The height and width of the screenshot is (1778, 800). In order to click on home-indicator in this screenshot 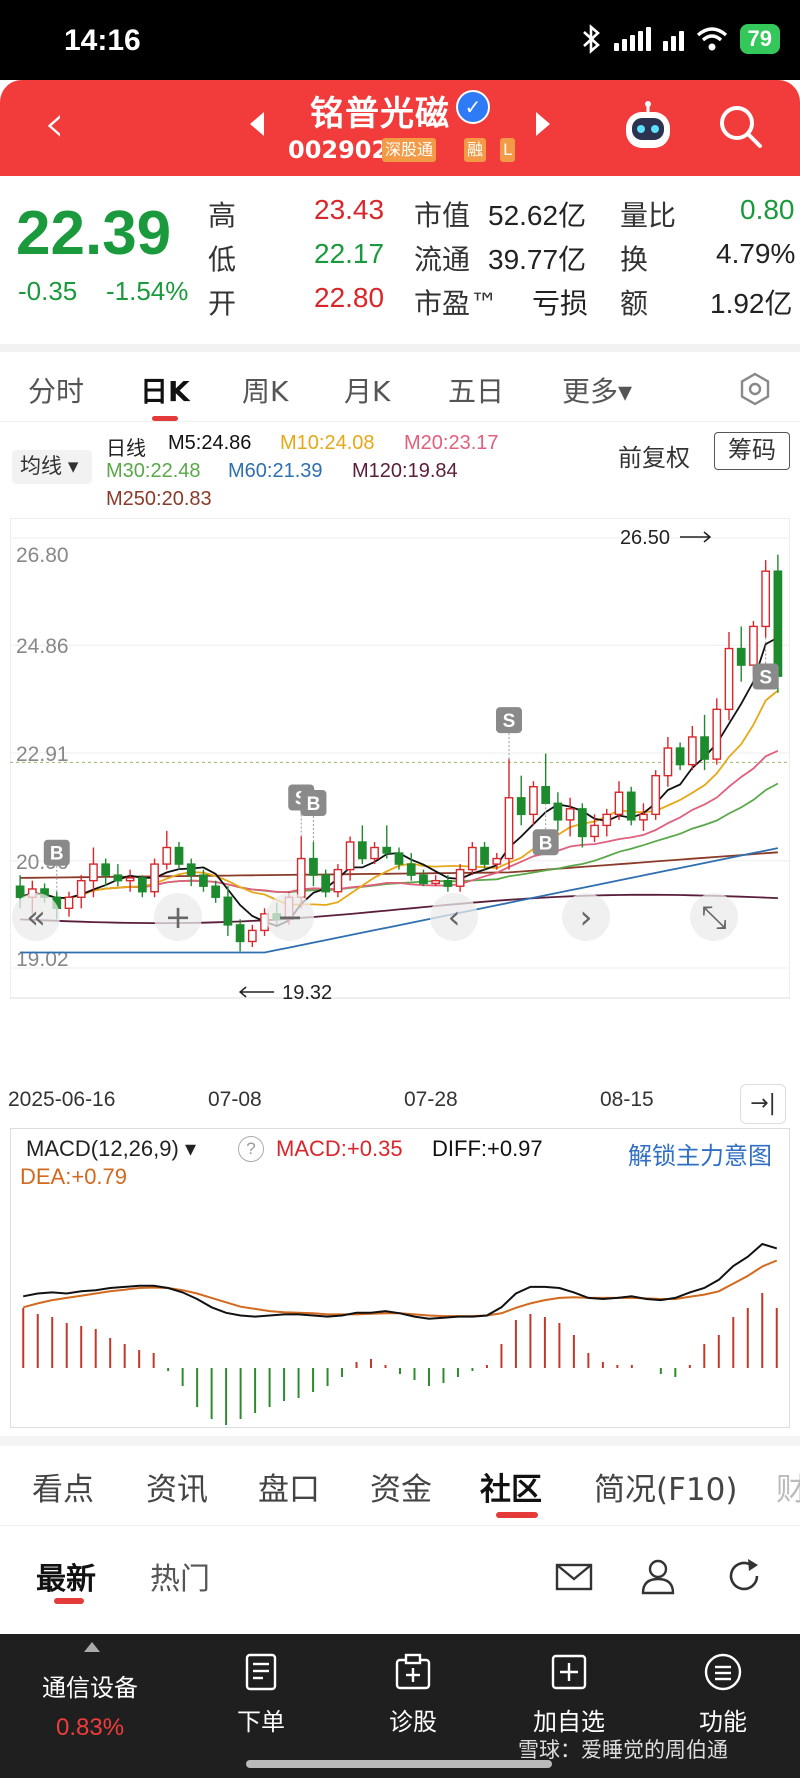, I will do `click(399, 1764)`.